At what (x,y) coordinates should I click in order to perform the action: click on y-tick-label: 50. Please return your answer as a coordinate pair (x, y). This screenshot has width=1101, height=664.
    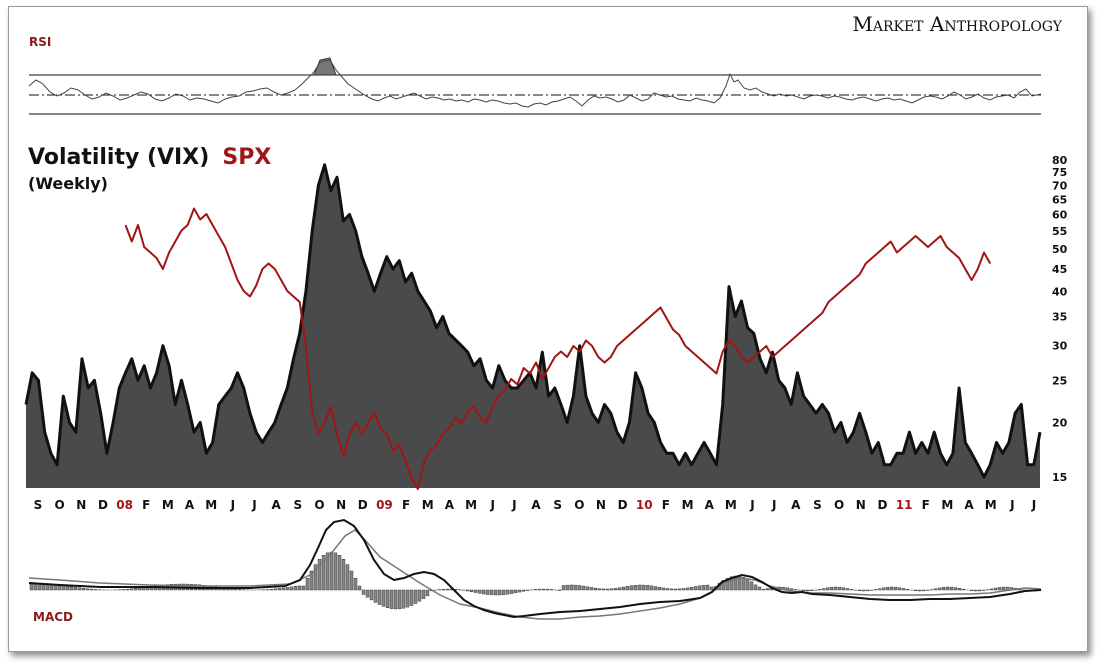
    Looking at the image, I should click on (1060, 249).